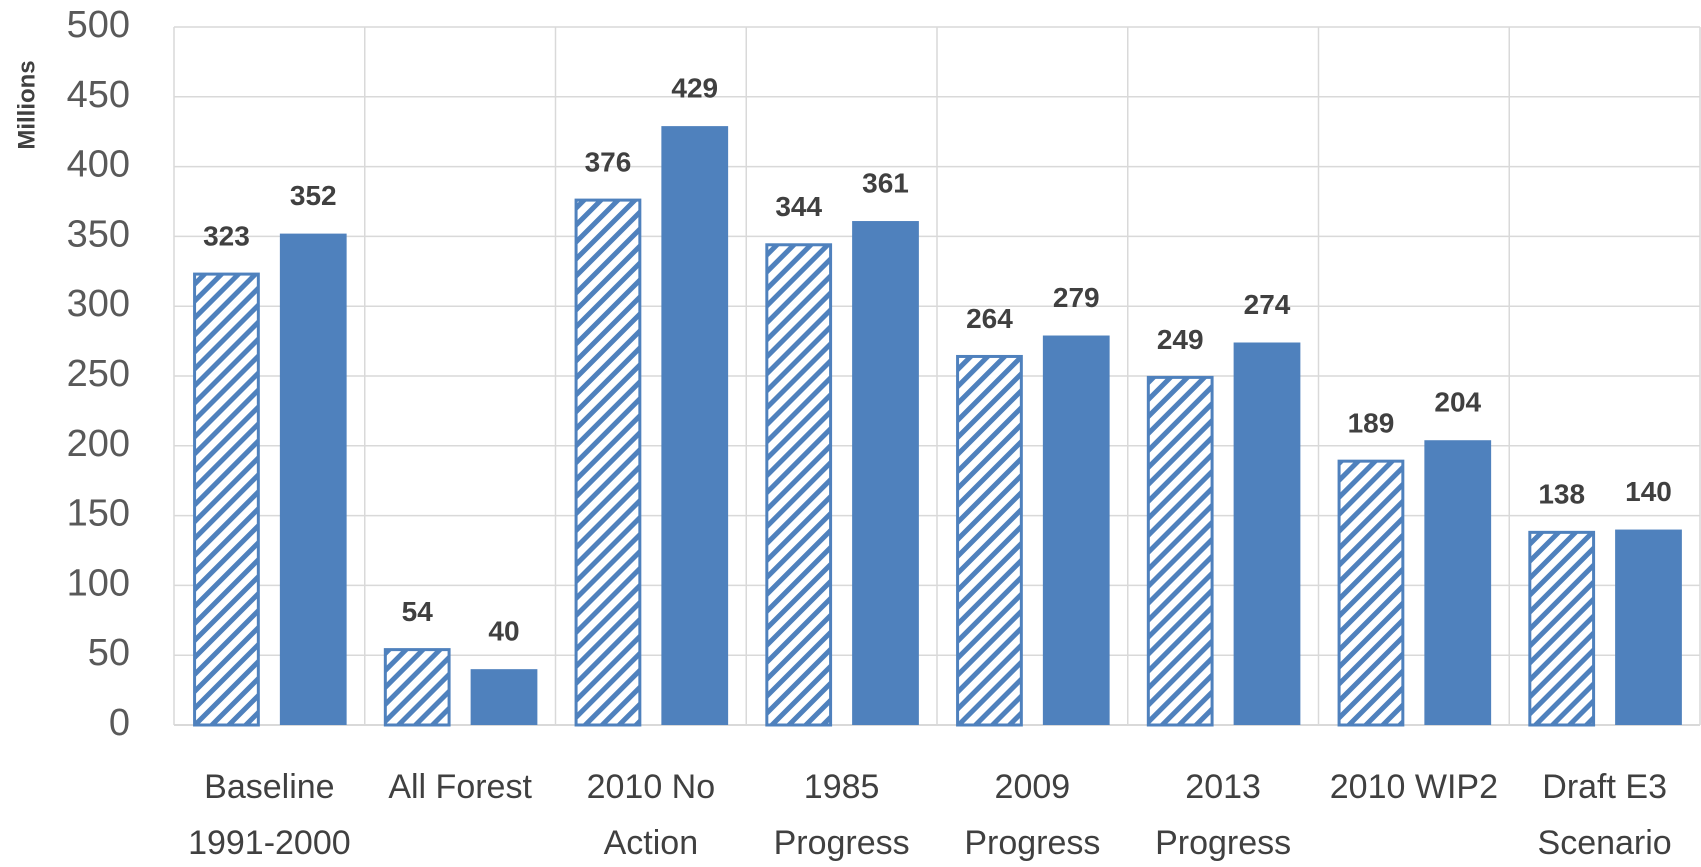 This screenshot has height=867, width=1701. I want to click on x-tick-label: All Forest, so click(460, 787).